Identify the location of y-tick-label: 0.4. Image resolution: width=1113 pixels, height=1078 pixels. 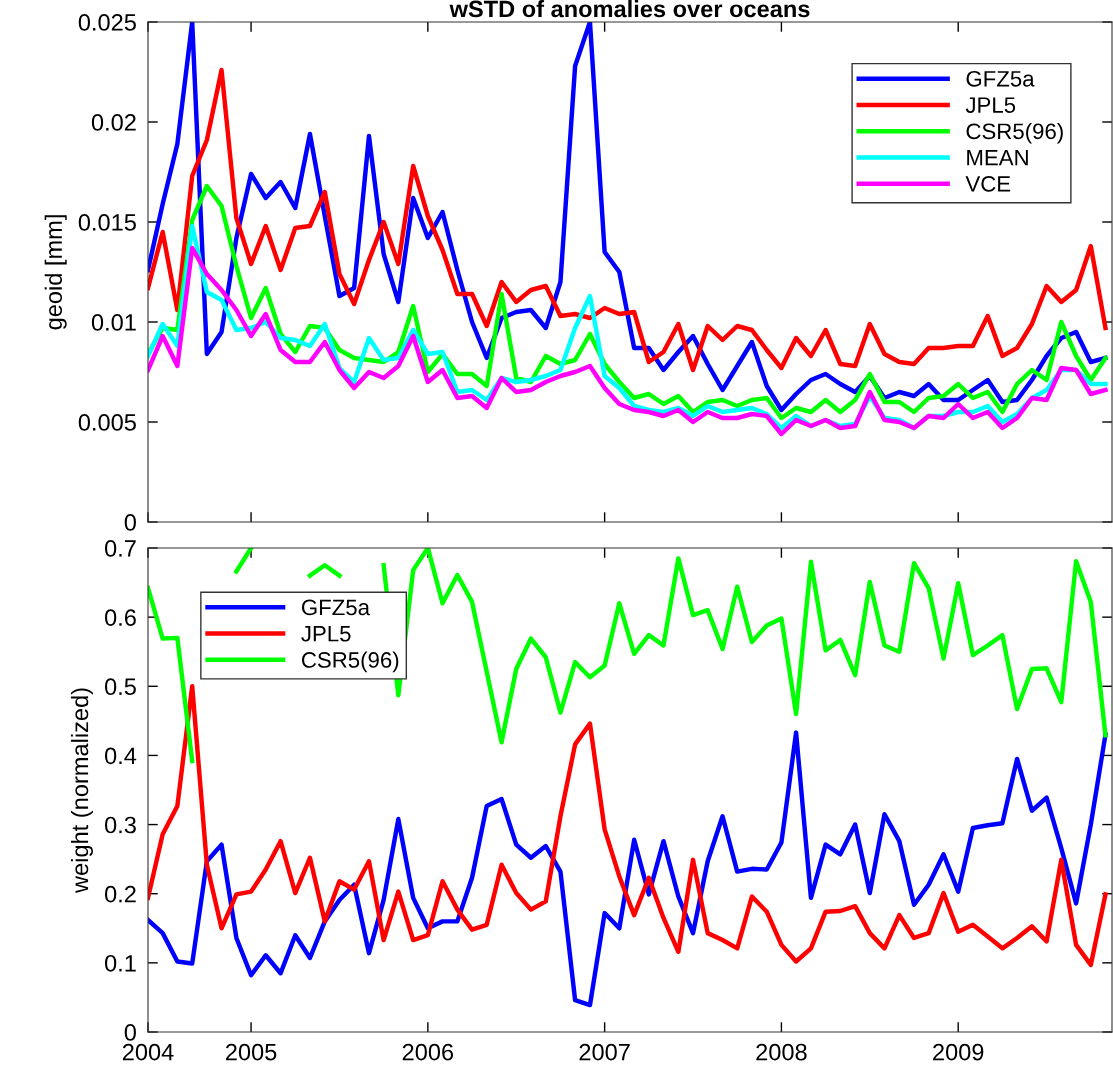
(120, 756).